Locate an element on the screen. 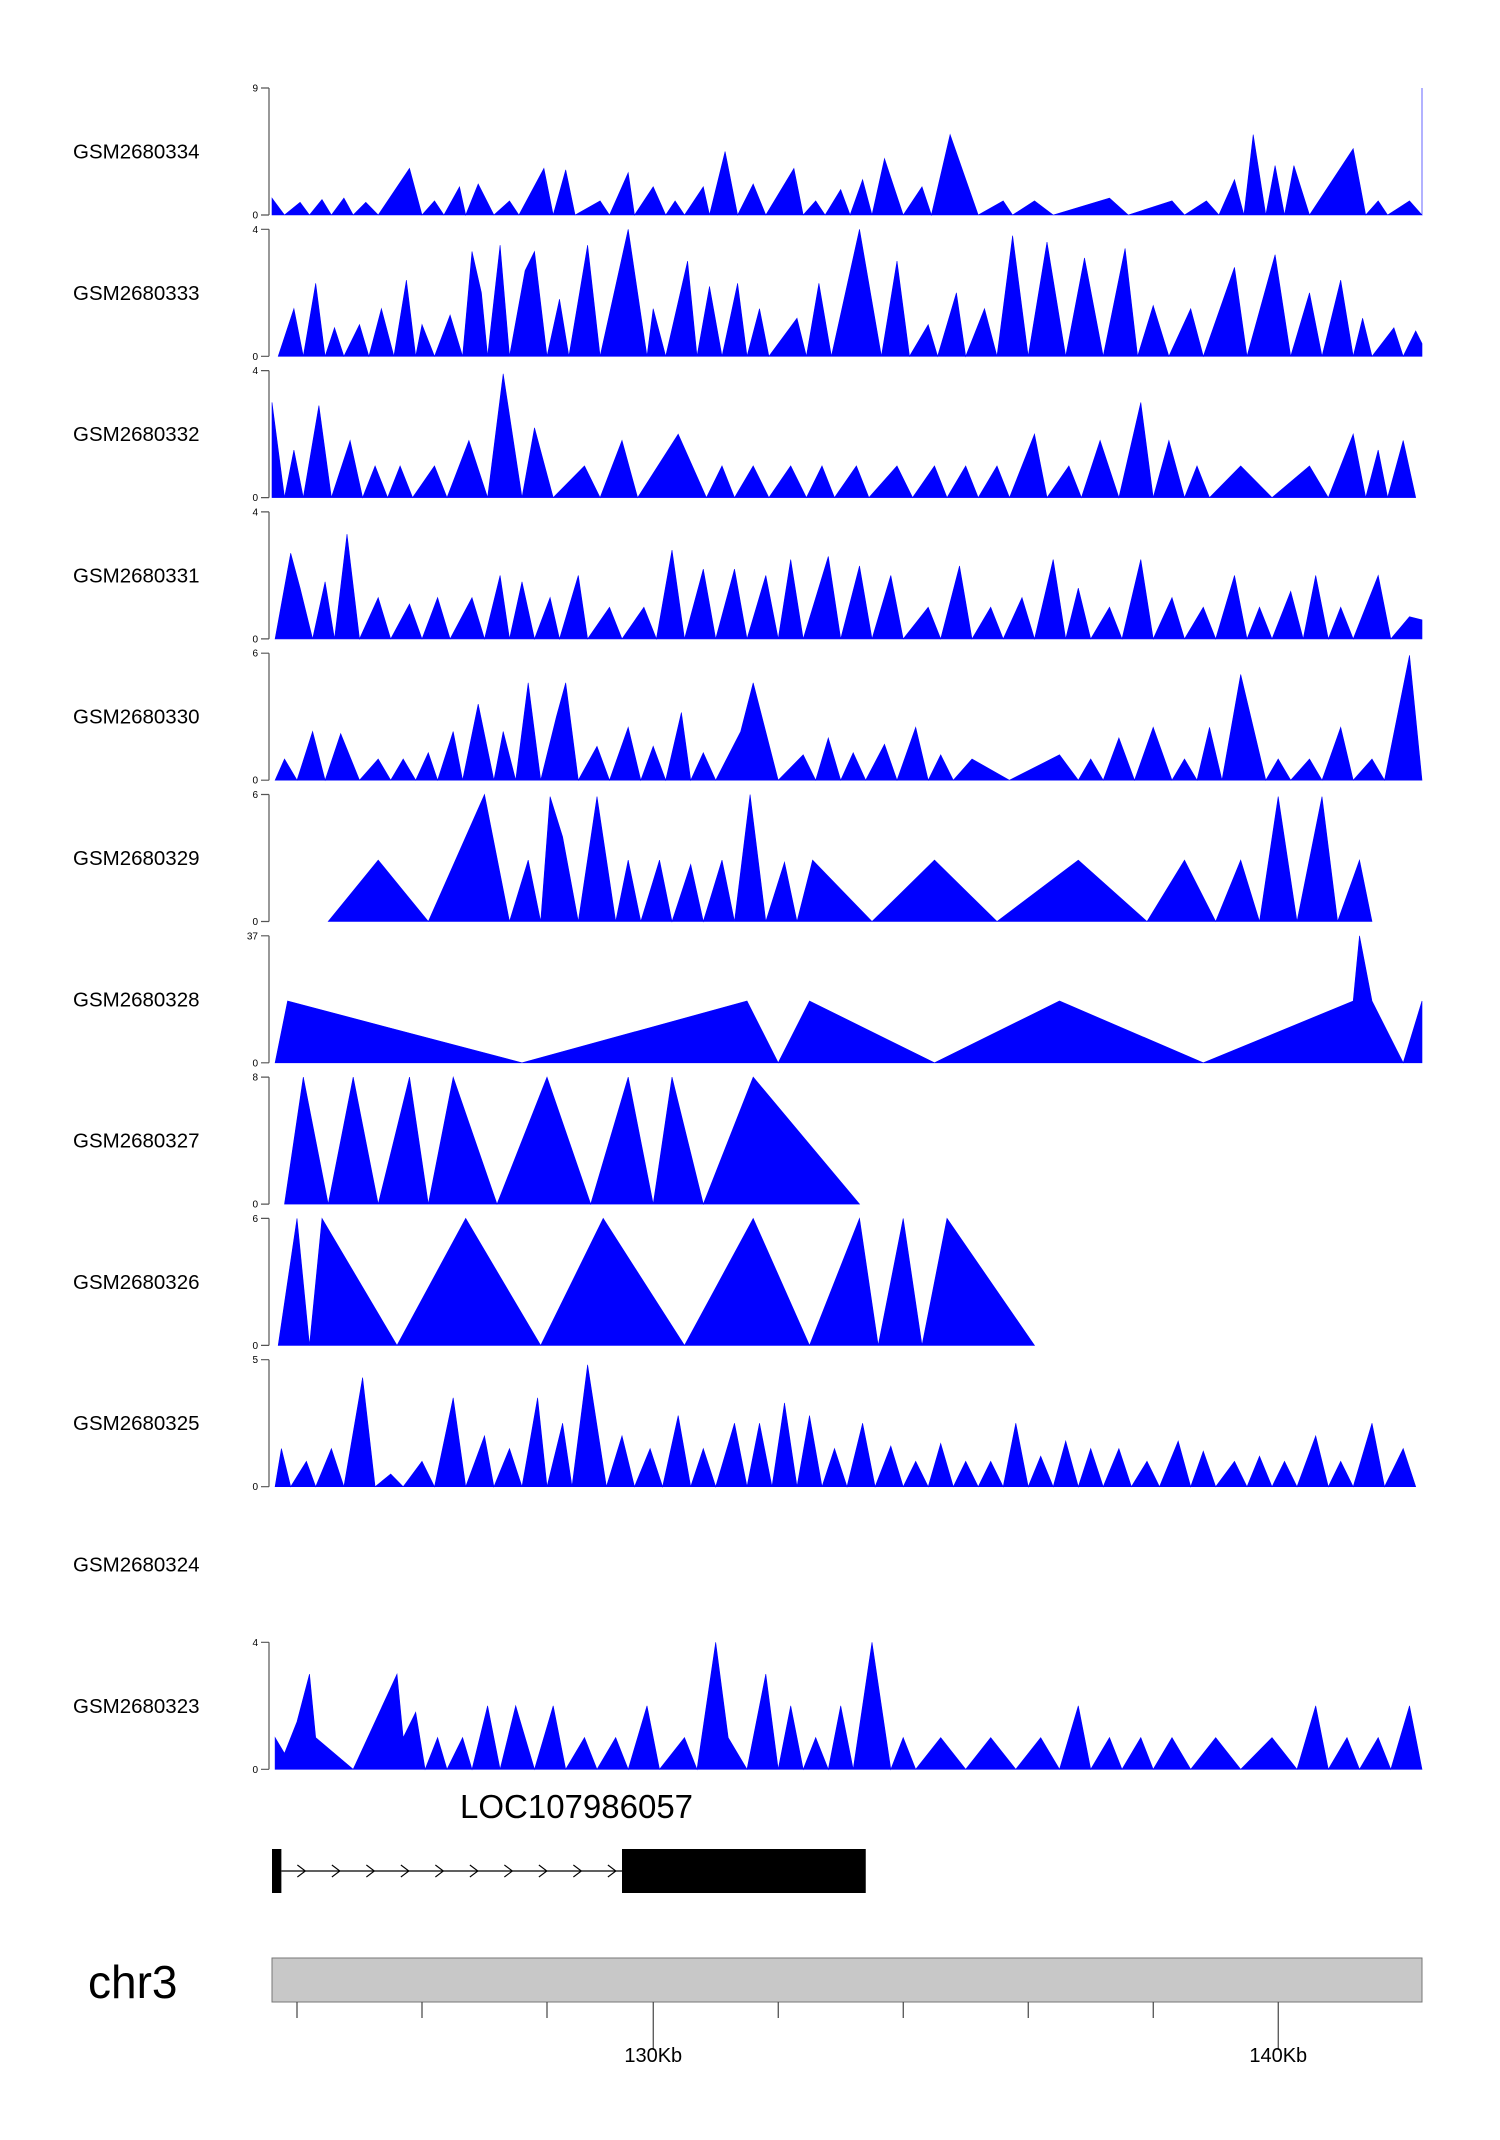 This screenshot has height=2140, width=1500. track-label: GSM2680327 is located at coordinates (136, 1141).